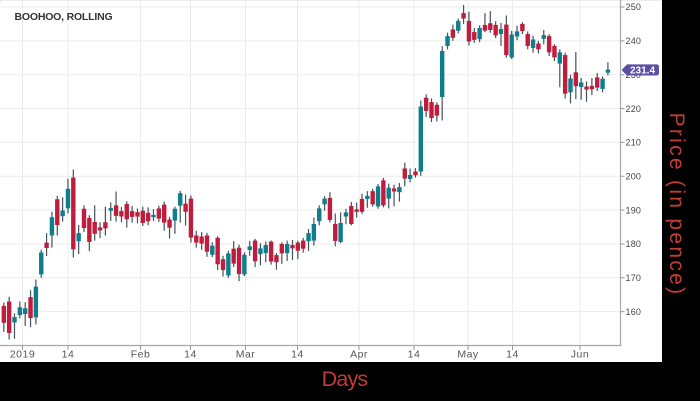 The width and height of the screenshot is (700, 401). Describe the element at coordinates (634, 278) in the screenshot. I see `svg-text: 170` at that location.